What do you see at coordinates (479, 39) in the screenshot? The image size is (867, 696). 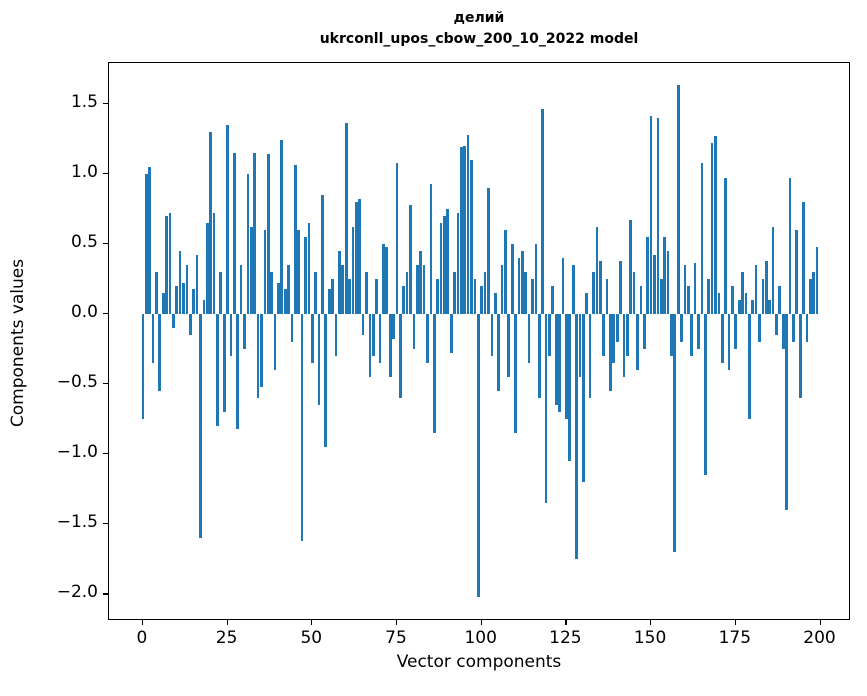 I see `chart-title-line2: ukrconll_upos_cbow_200_10_2022 model` at bounding box center [479, 39].